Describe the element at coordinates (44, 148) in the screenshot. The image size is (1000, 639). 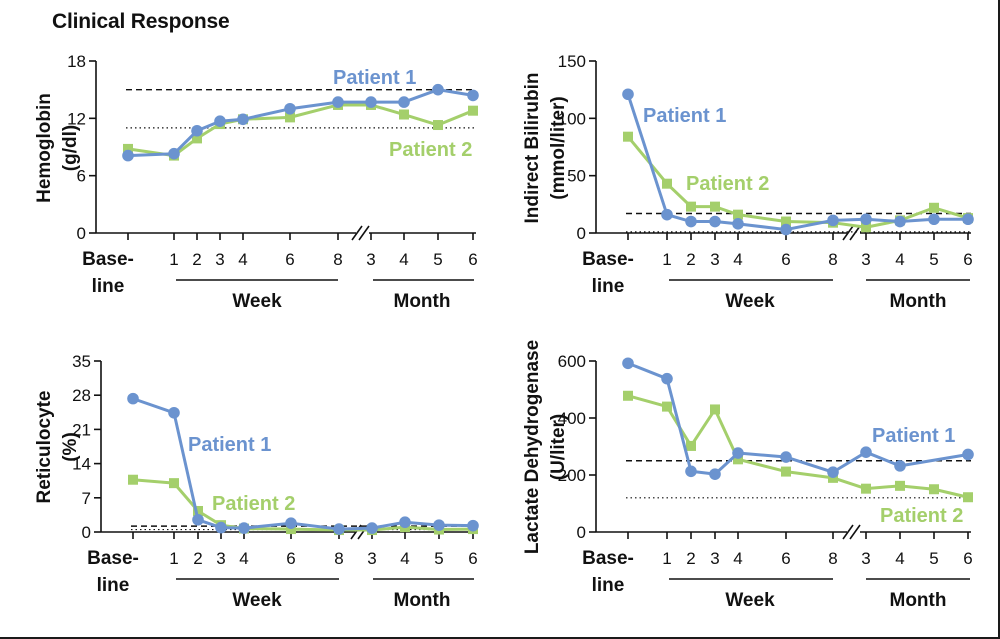
I see `y-axis-title-line1: Hemoglobin` at that location.